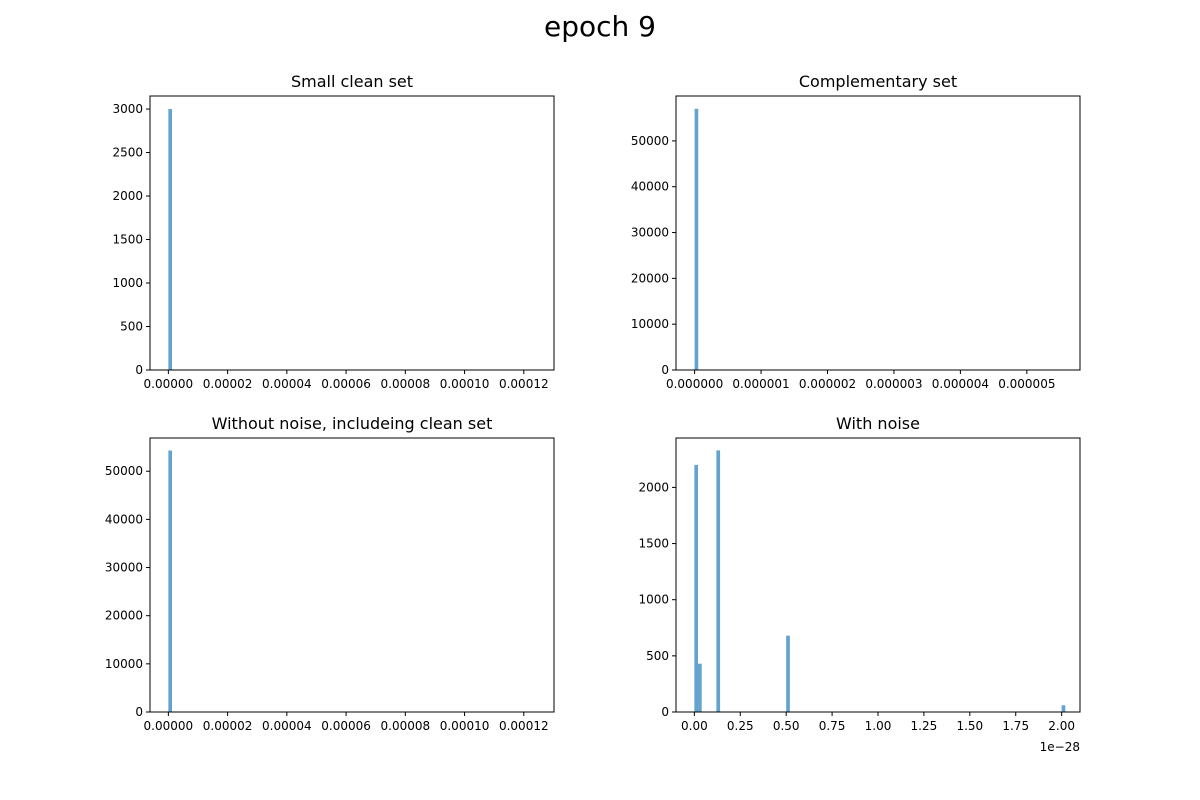  Describe the element at coordinates (127, 153) in the screenshot. I see `y-tick-label: 2500` at that location.